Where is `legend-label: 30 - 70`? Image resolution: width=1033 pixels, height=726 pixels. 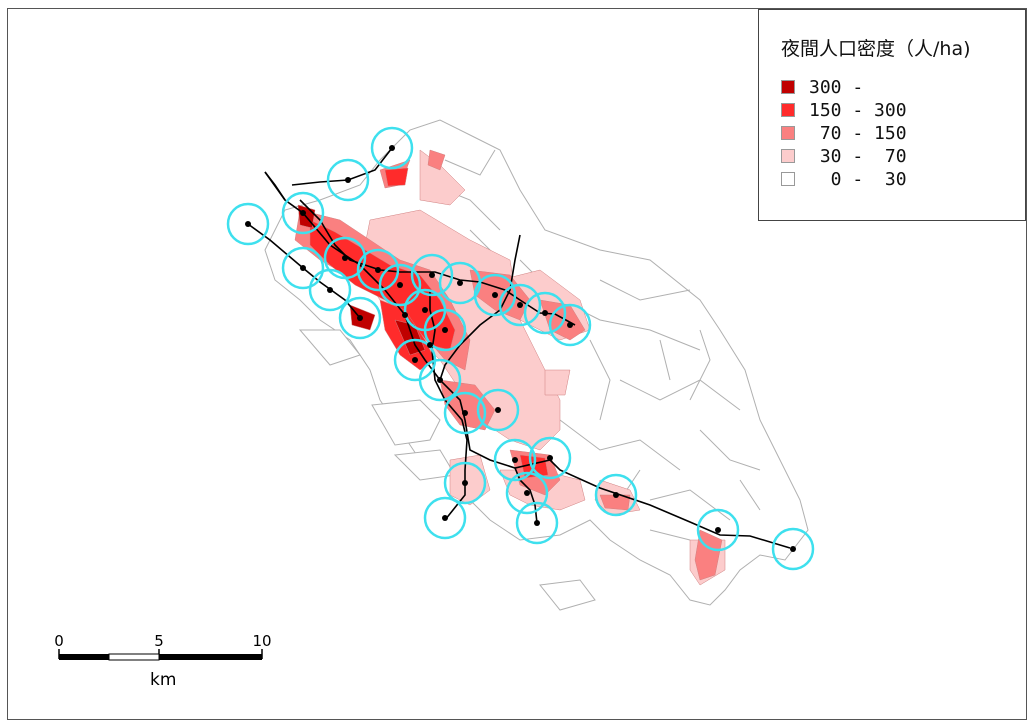
legend-label: 30 - 70 is located at coordinates (858, 156).